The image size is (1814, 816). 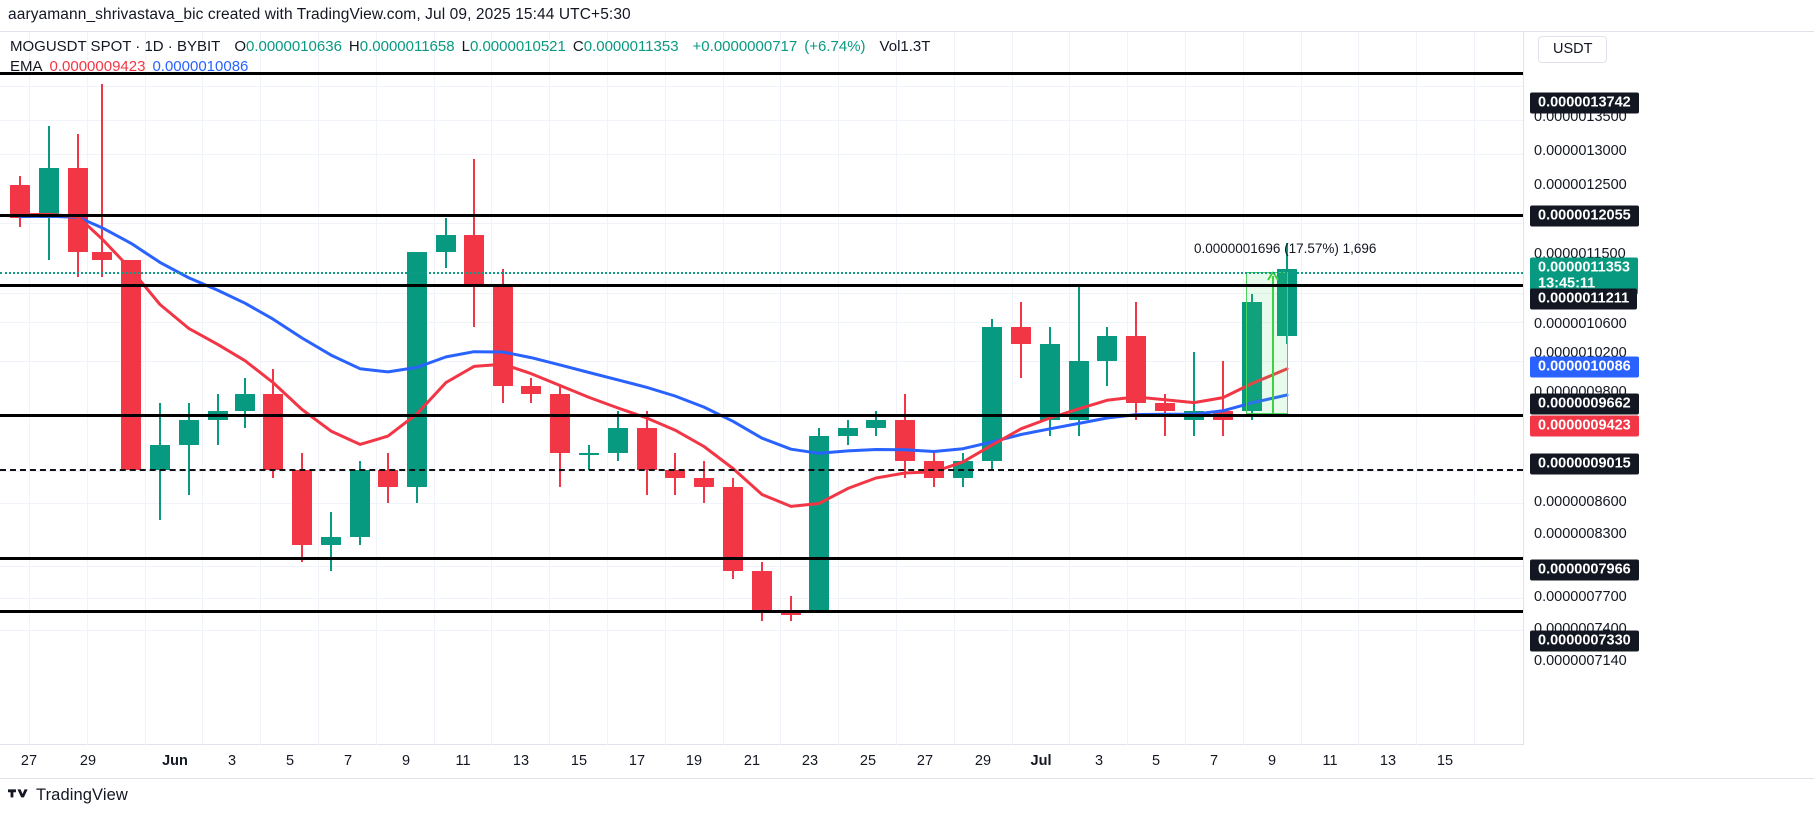 I want to click on price-axis-pill: 0.0000009015, so click(x=1584, y=464).